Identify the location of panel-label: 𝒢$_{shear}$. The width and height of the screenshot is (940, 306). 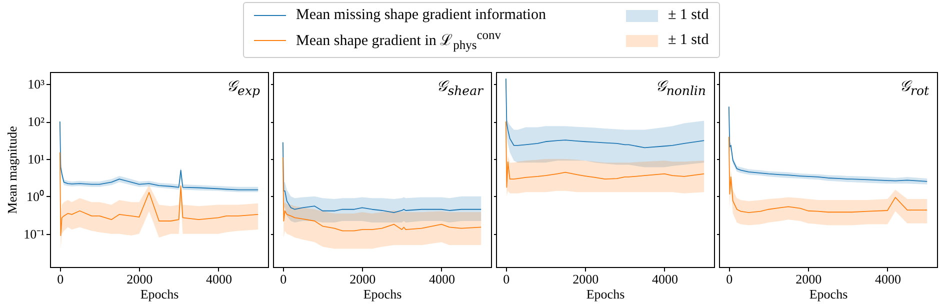
(459, 87).